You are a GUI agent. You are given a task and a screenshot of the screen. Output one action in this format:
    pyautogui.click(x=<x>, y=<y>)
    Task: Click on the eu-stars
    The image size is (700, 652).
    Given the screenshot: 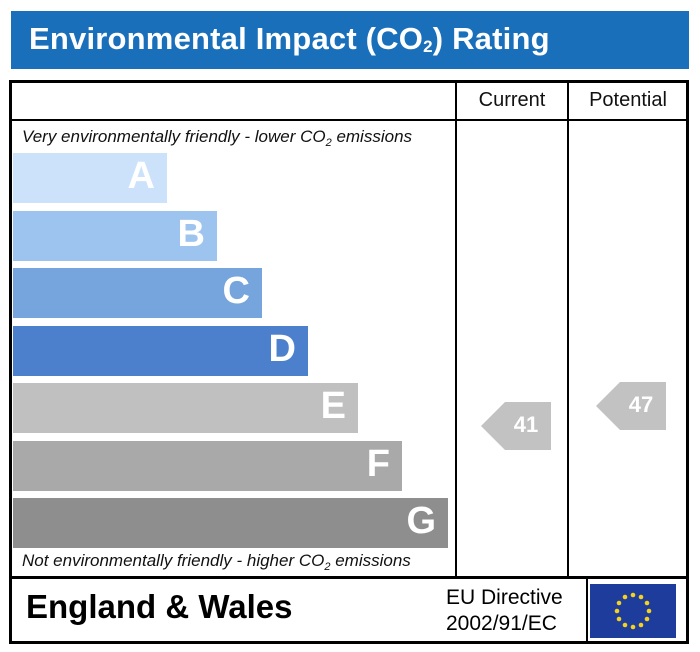 What is the action you would take?
    pyautogui.click(x=633, y=611)
    